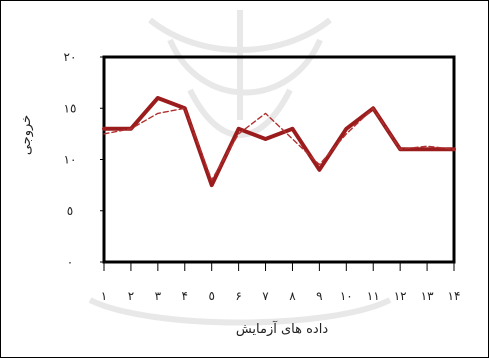 This screenshot has width=489, height=358. I want to click on y-tick-label: ٠, so click(70, 262).